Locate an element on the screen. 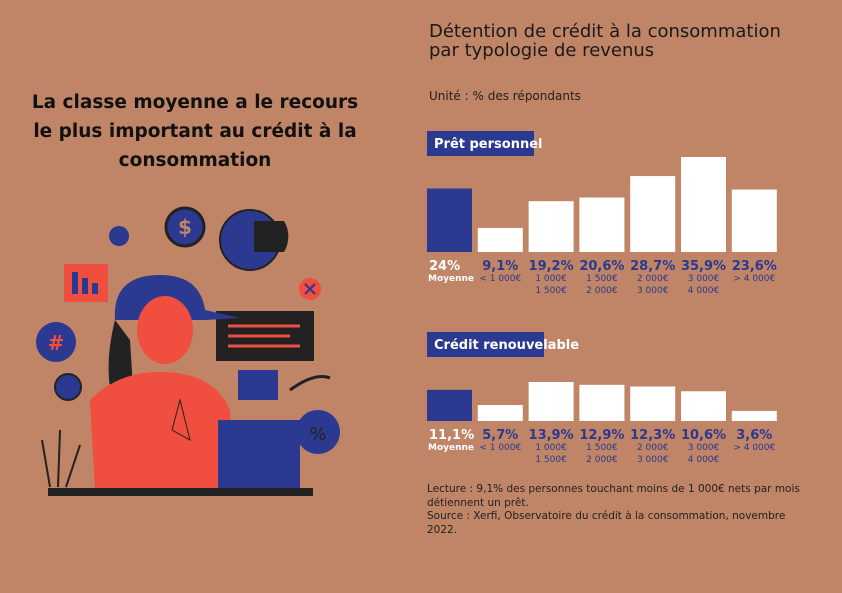  value-label: 35,9% is located at coordinates (703, 266).